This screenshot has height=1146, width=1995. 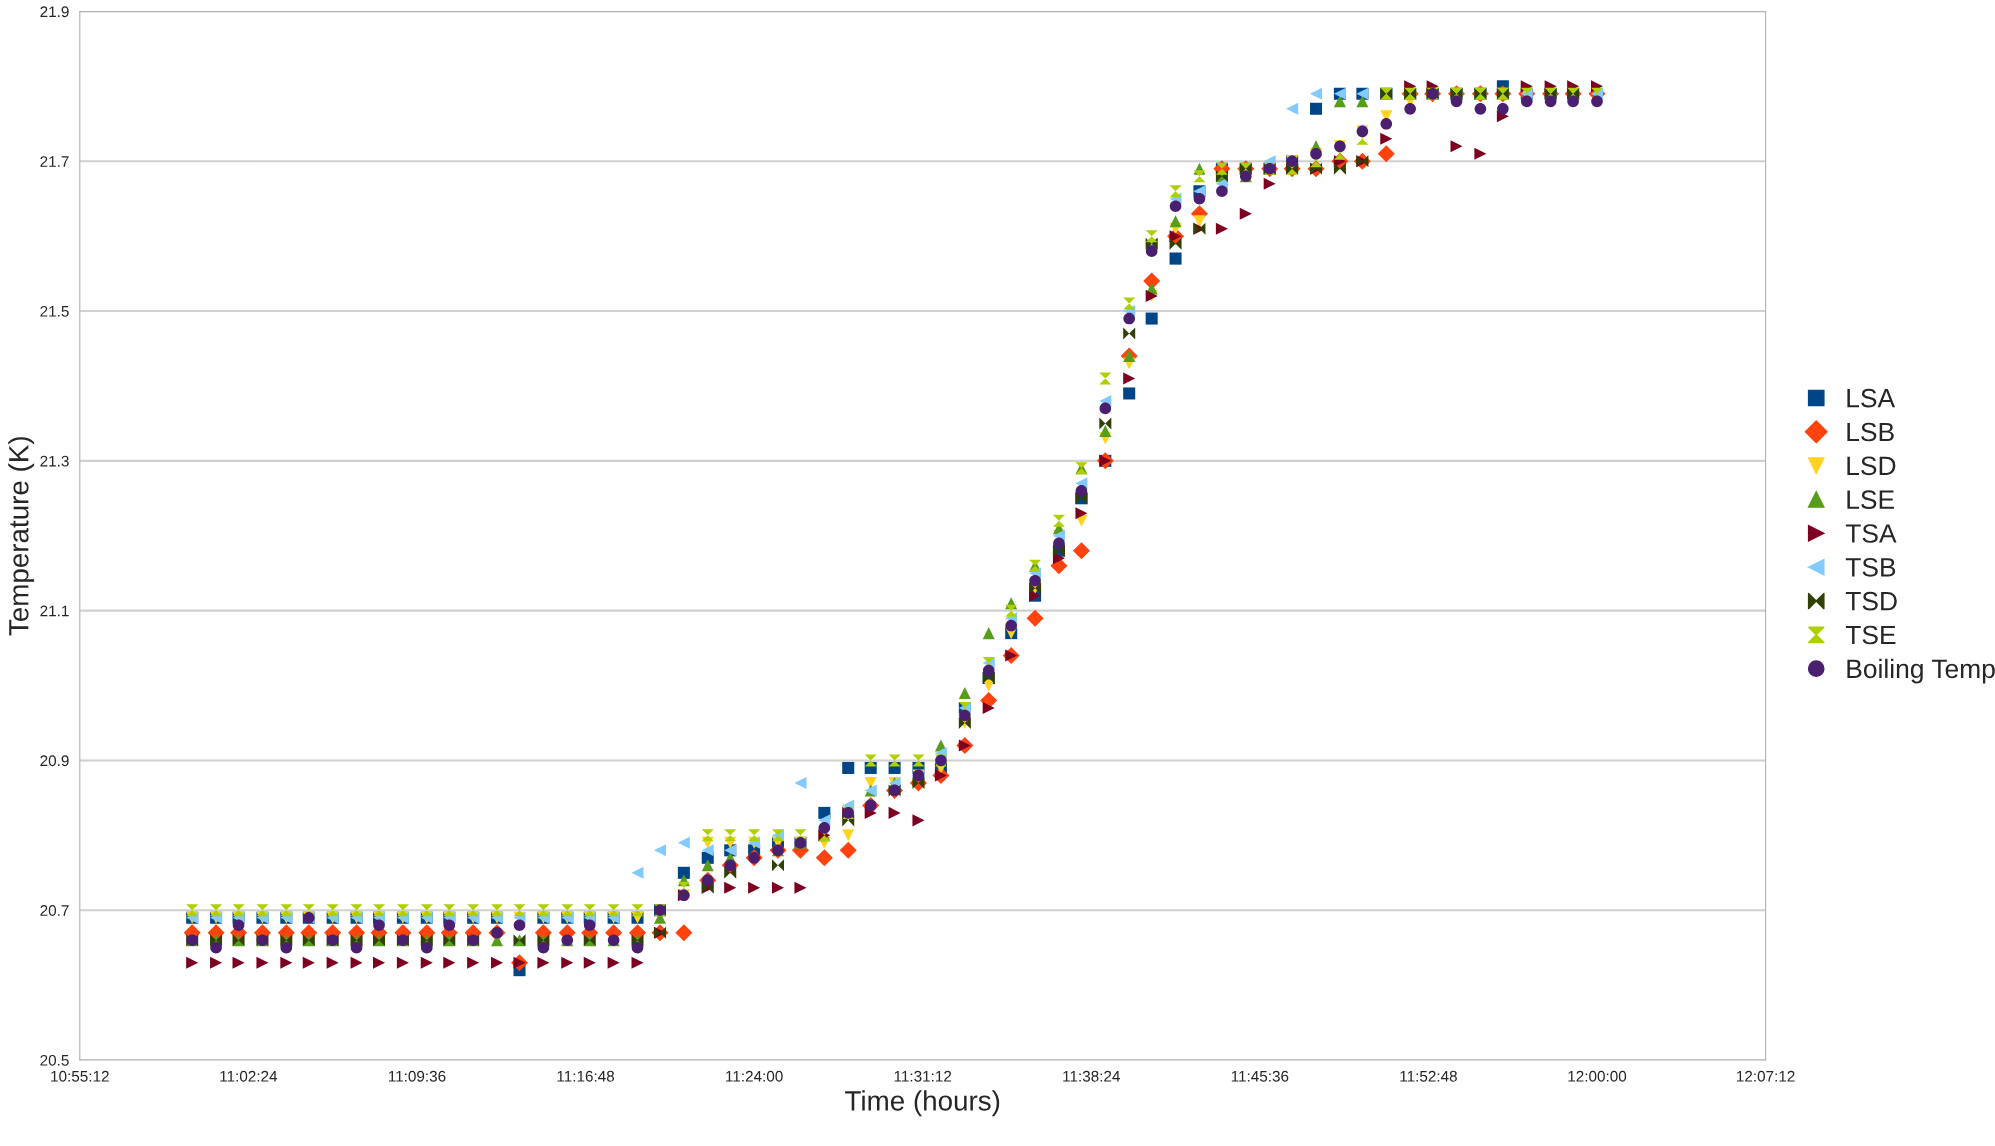 What do you see at coordinates (54, 761) in the screenshot?
I see `y-tick-label: 20.9` at bounding box center [54, 761].